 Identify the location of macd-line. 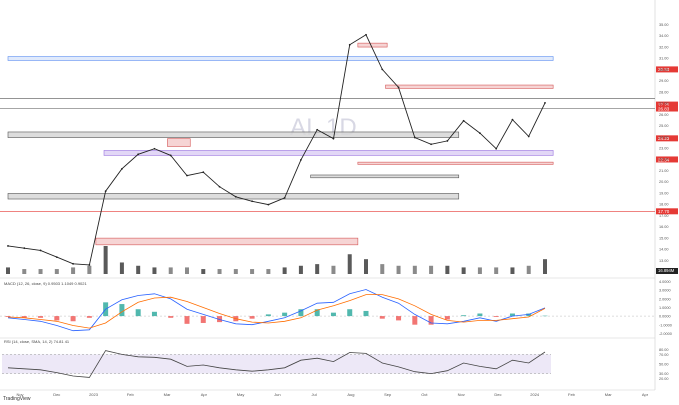
(276, 310).